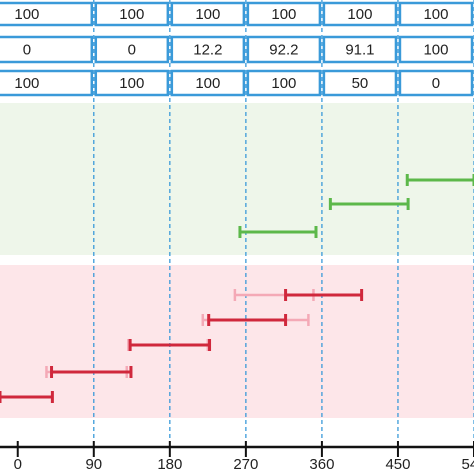  I want to click on x-tick-label: 0, so click(18, 464).